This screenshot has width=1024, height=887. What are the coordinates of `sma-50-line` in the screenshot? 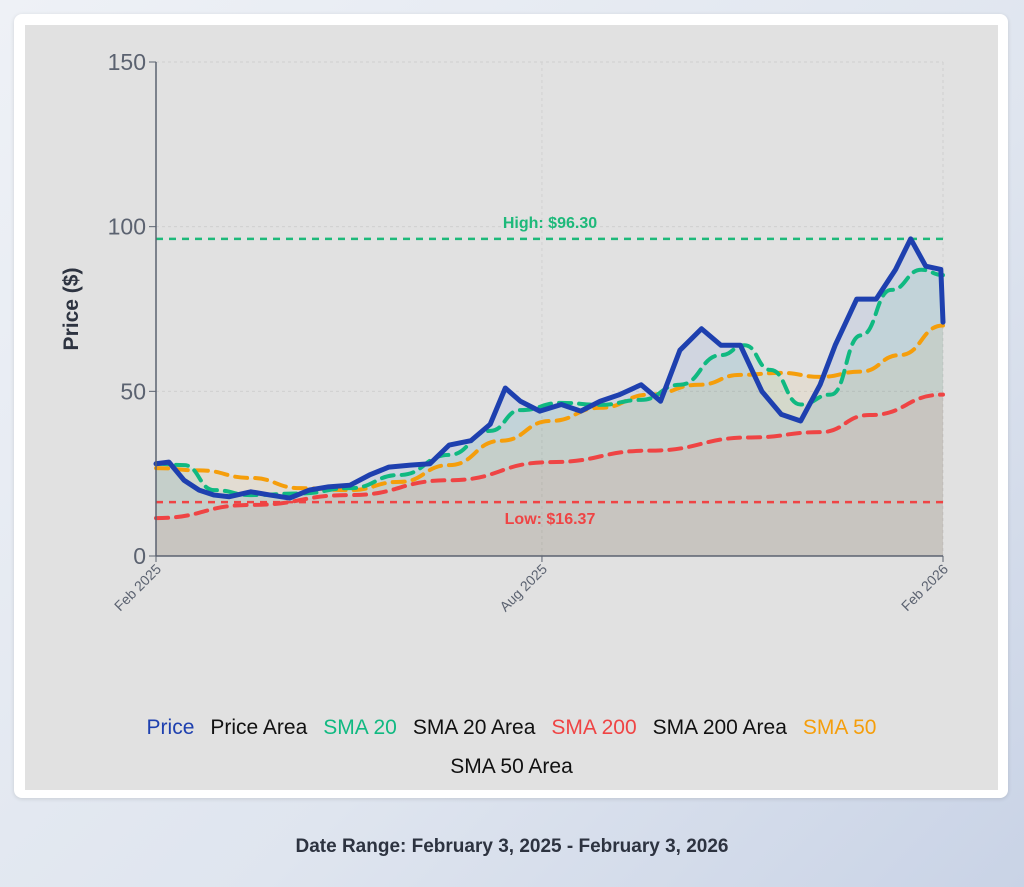 It's located at (549, 408).